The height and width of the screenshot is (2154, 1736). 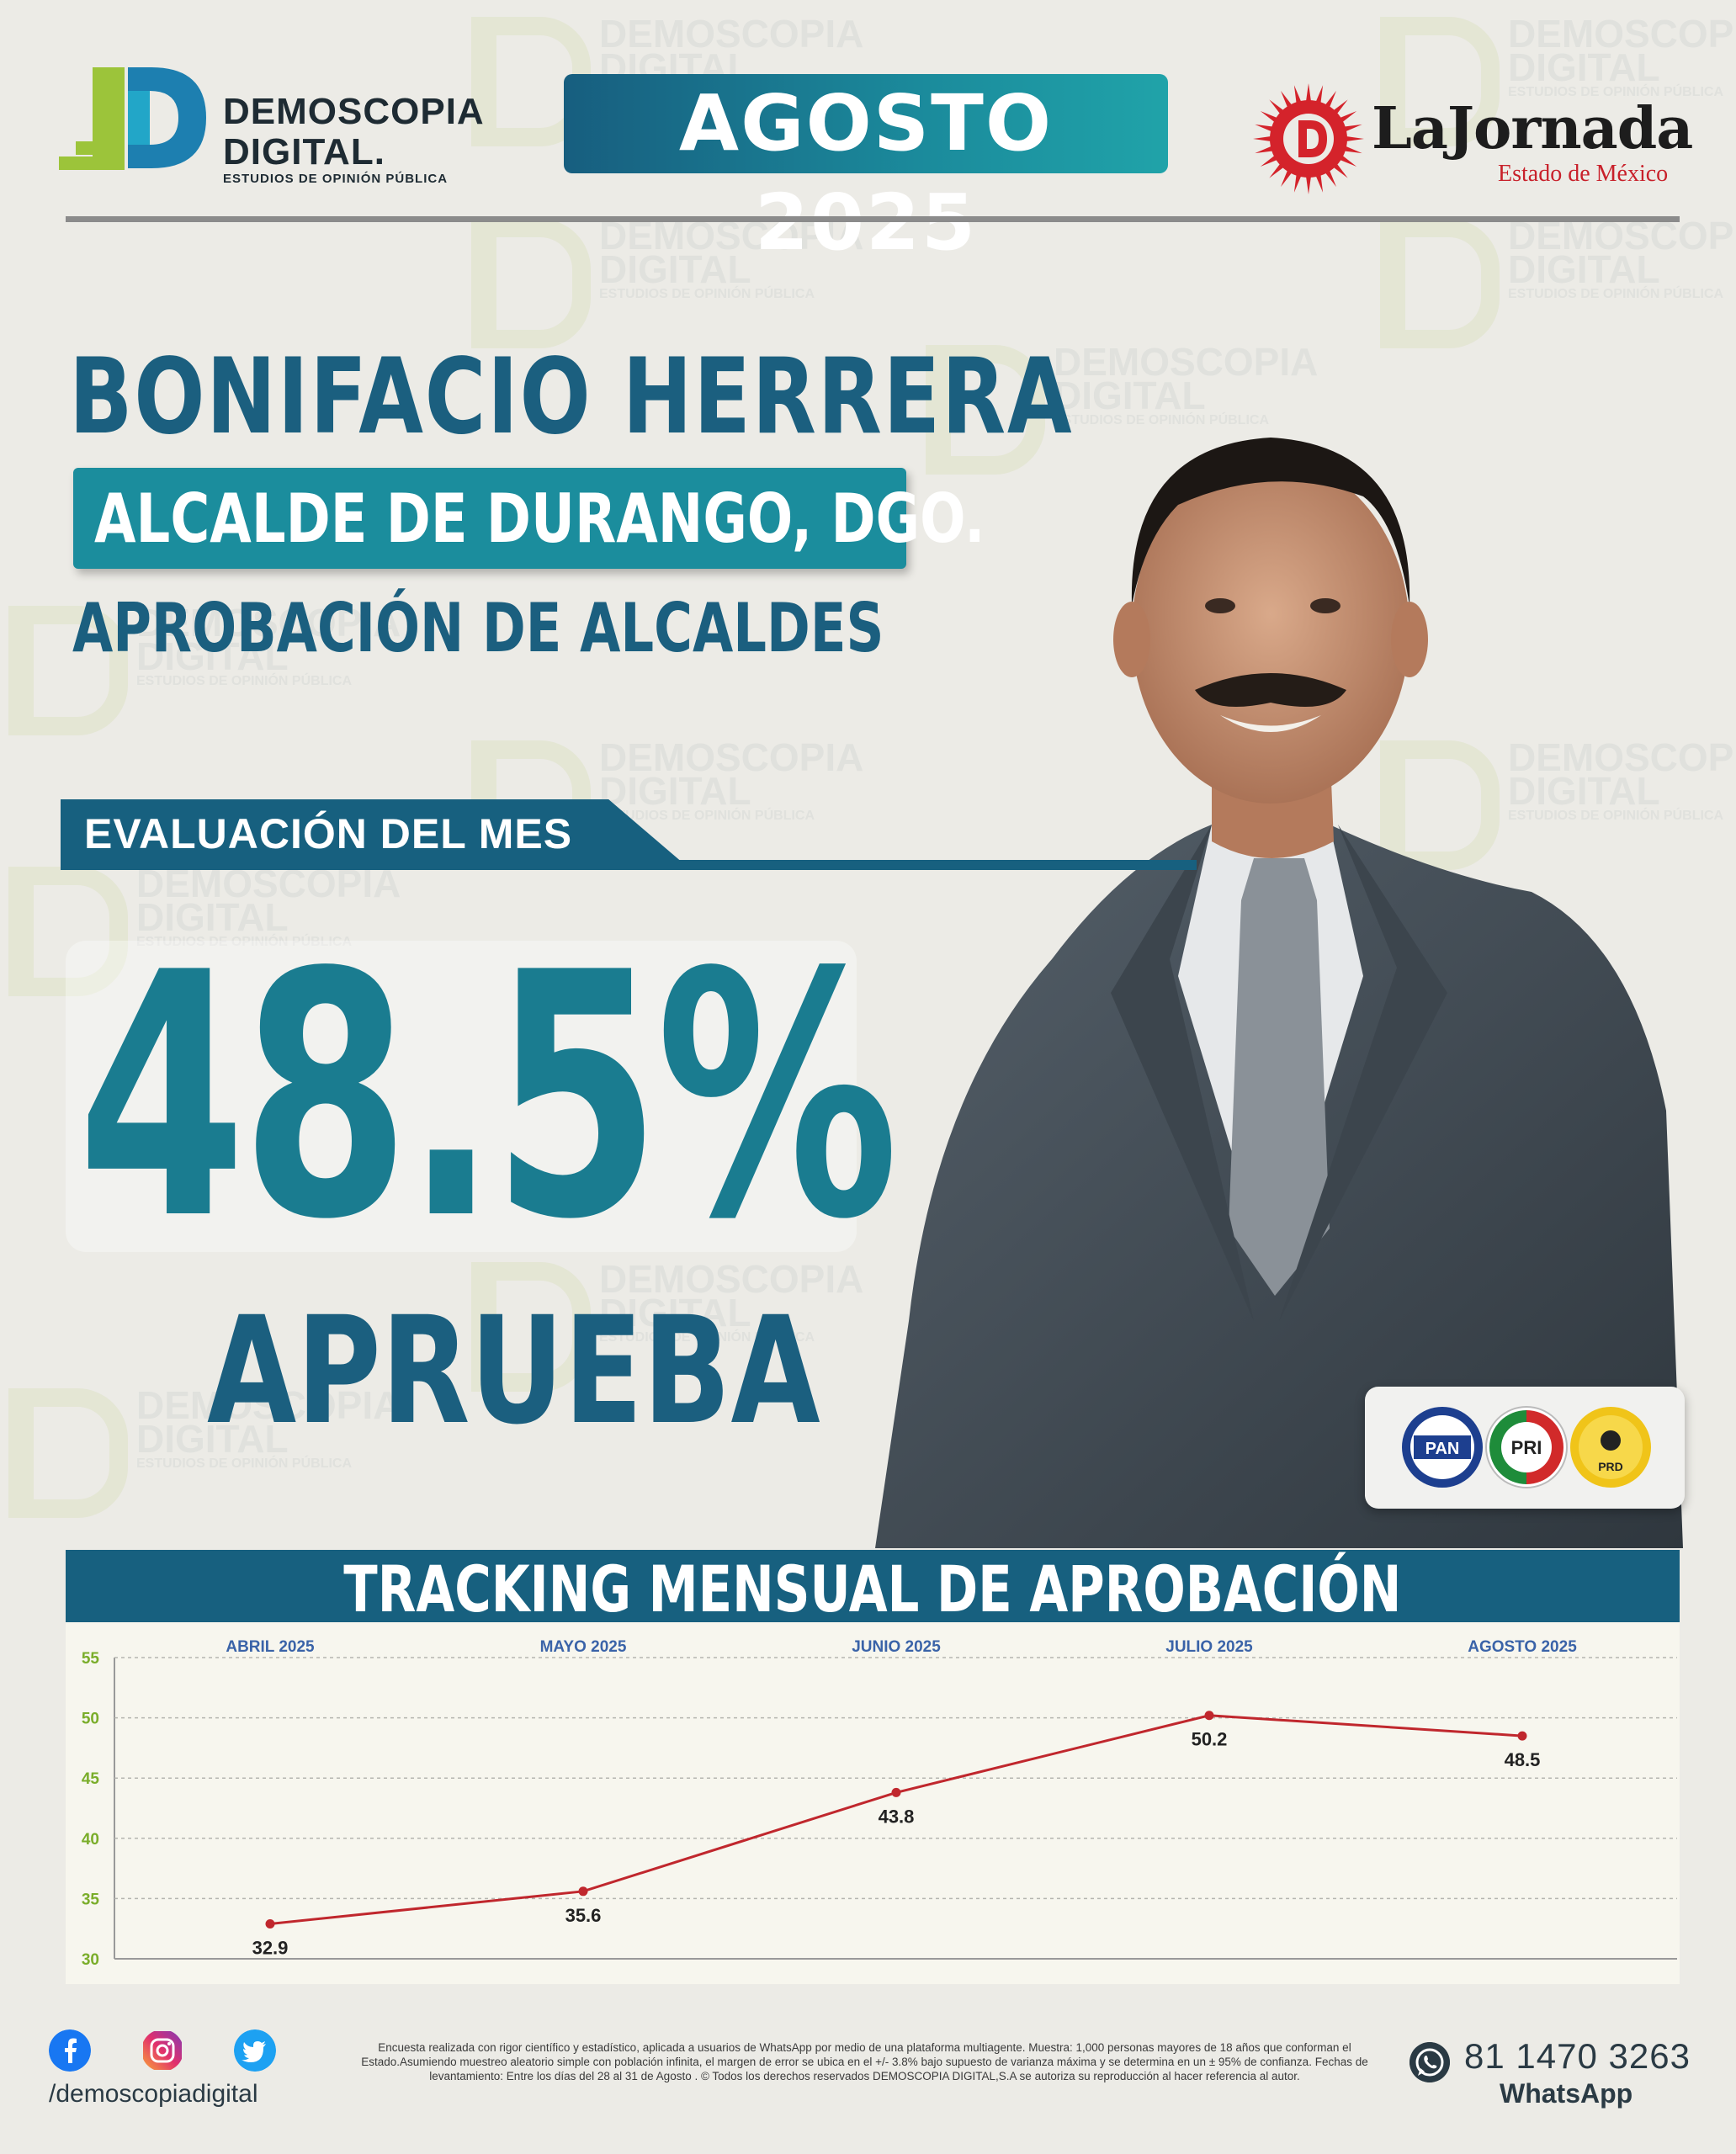 What do you see at coordinates (462, 1096) in the screenshot?
I see `score-card` at bounding box center [462, 1096].